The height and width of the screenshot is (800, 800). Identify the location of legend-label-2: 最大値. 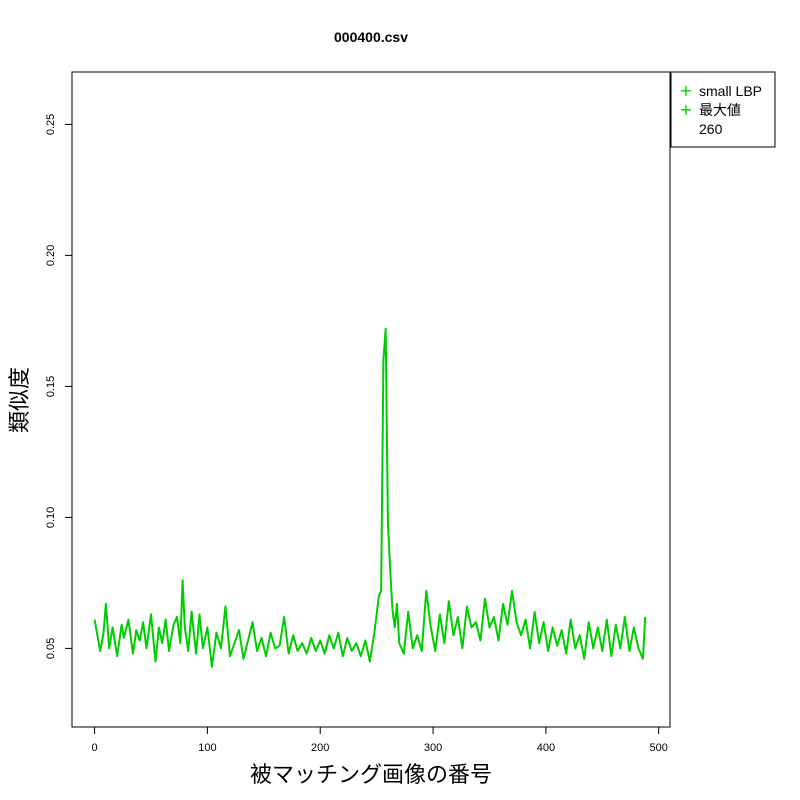
(720, 110).